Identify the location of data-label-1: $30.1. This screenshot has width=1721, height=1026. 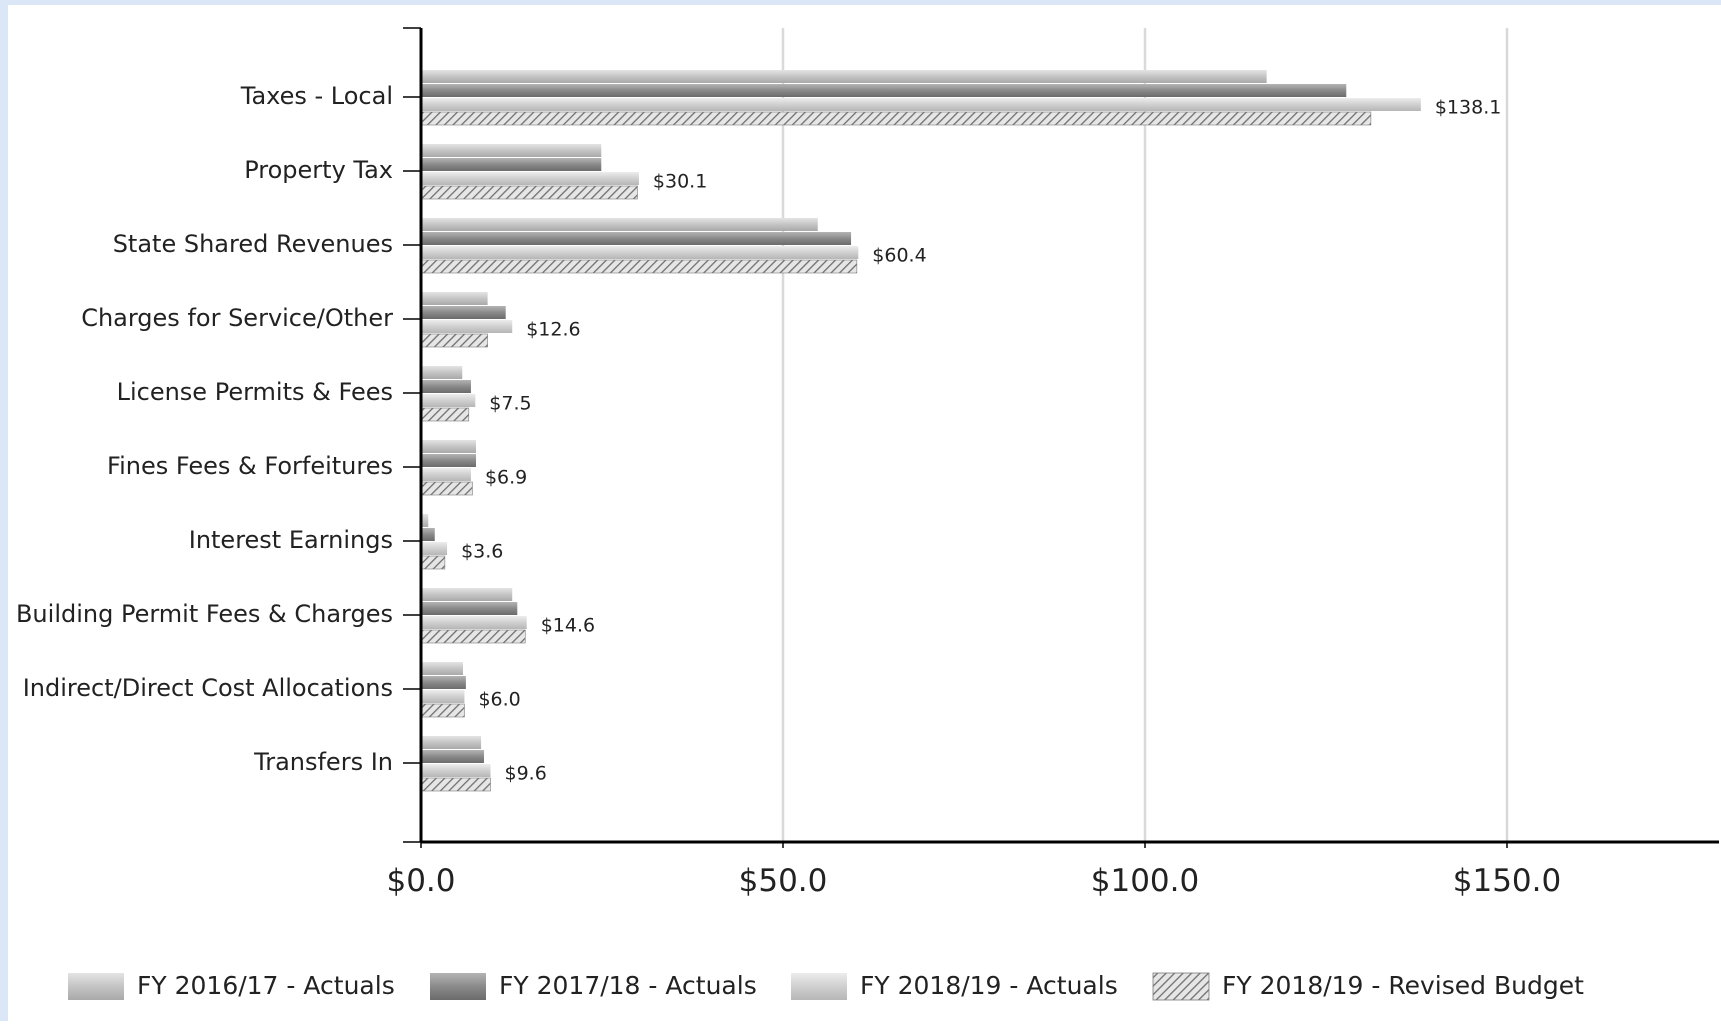
(680, 182).